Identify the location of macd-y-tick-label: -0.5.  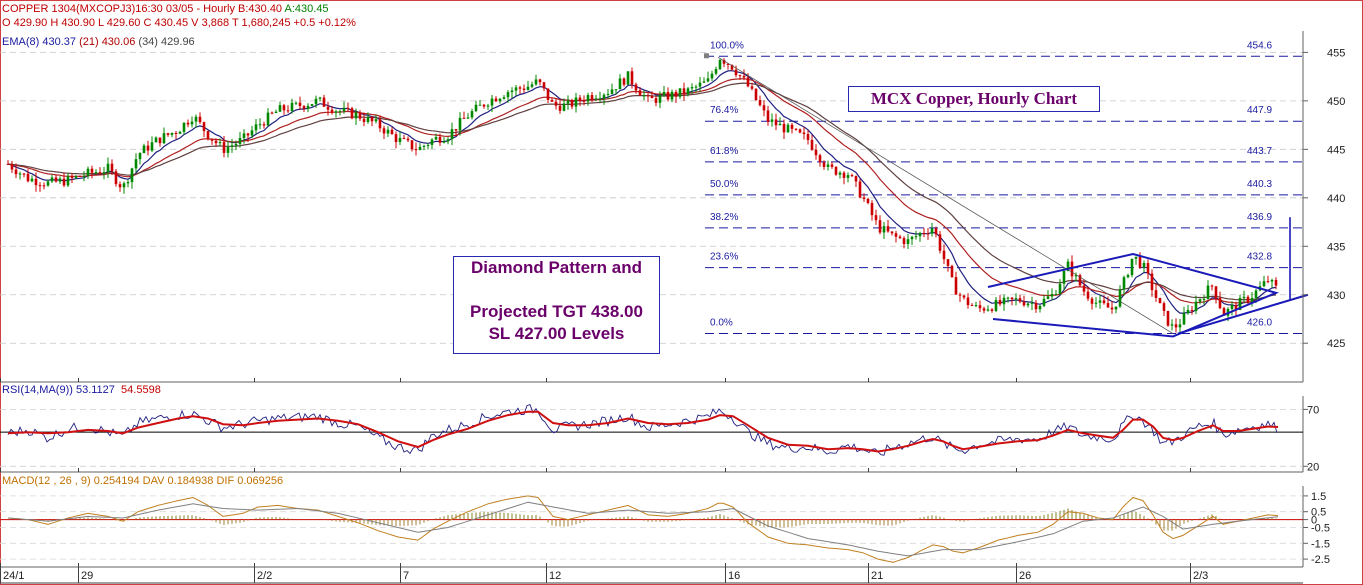
(1320, 529).